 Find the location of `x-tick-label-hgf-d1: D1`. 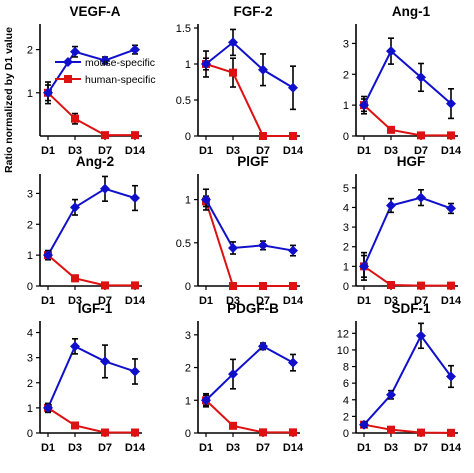

x-tick-label-hgf-d1: D1 is located at coordinates (364, 301).